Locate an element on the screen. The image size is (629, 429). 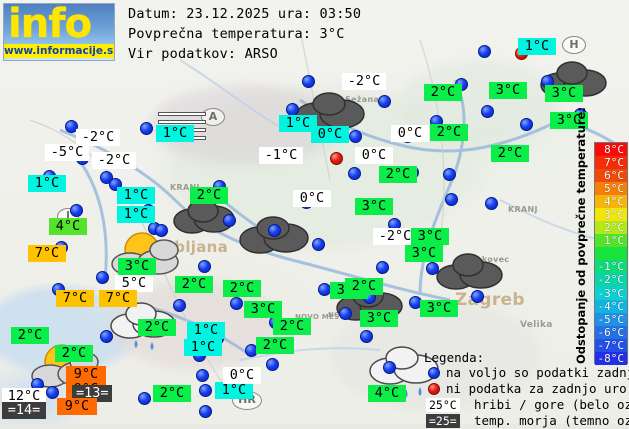
logo-url: www.informacije.si is located at coordinates (59, 51).